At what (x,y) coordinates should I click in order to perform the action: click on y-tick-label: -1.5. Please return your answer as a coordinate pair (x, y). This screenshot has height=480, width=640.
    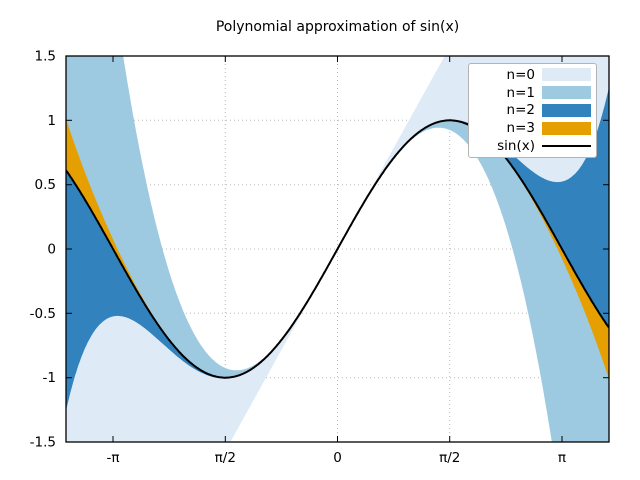
    Looking at the image, I should click on (43, 443).